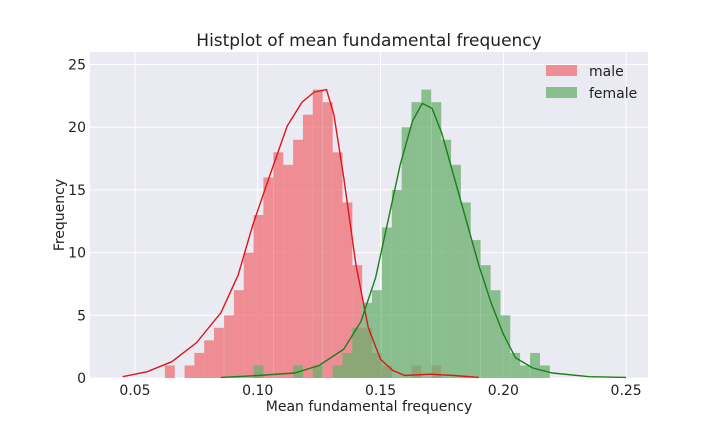 Image resolution: width=720 pixels, height=432 pixels. Describe the element at coordinates (77, 128) in the screenshot. I see `y-tick-label: 20` at that location.